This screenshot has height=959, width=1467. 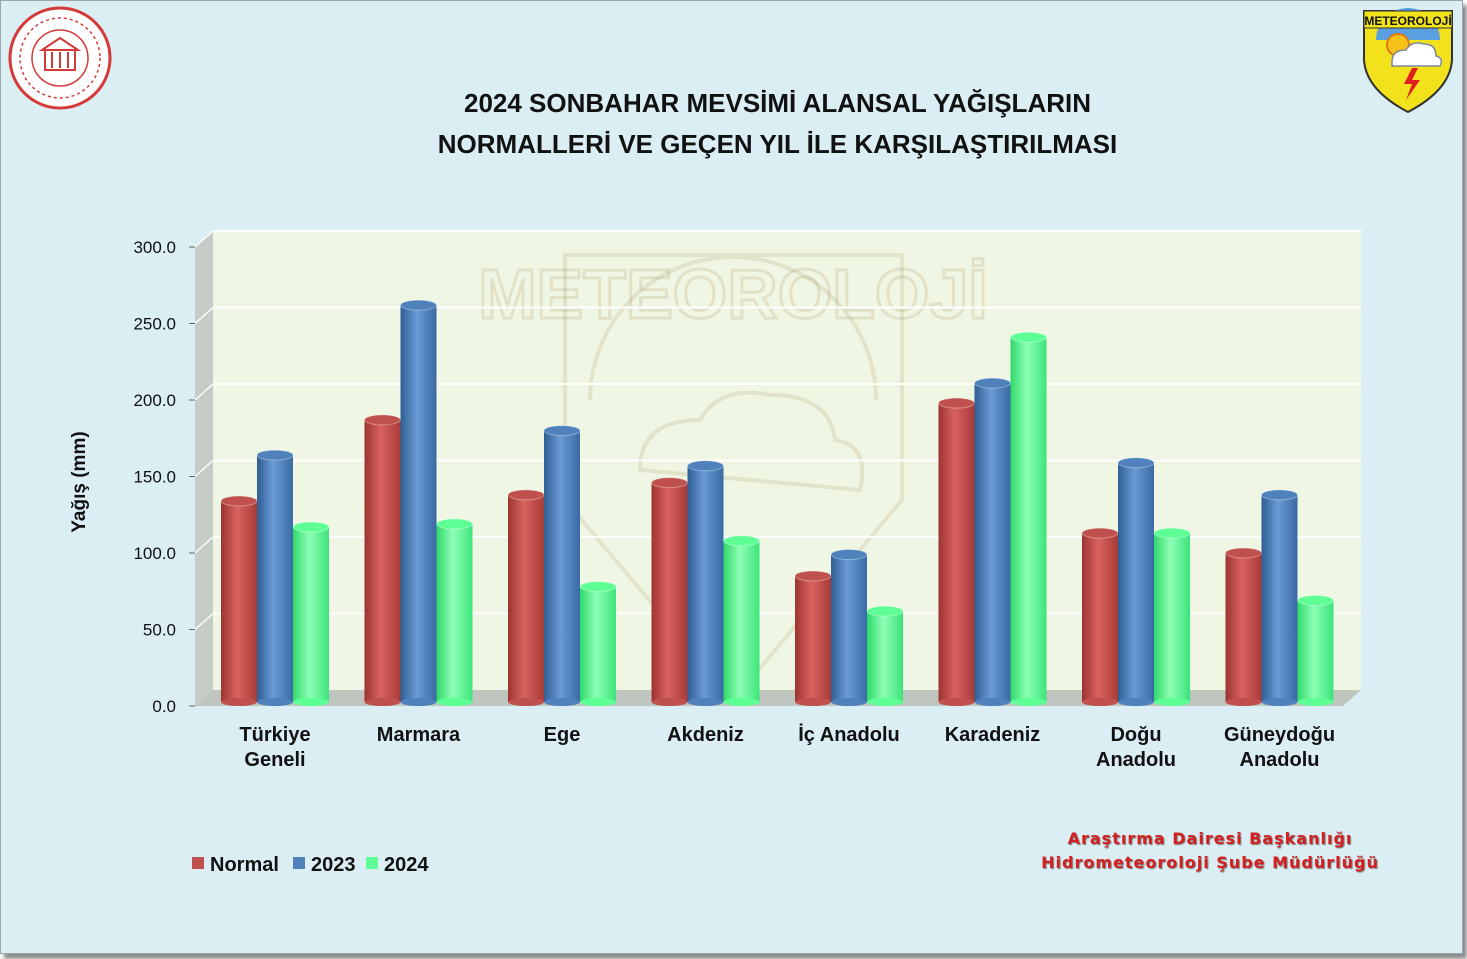 I want to click on legend-swatch-normal, so click(x=198, y=863).